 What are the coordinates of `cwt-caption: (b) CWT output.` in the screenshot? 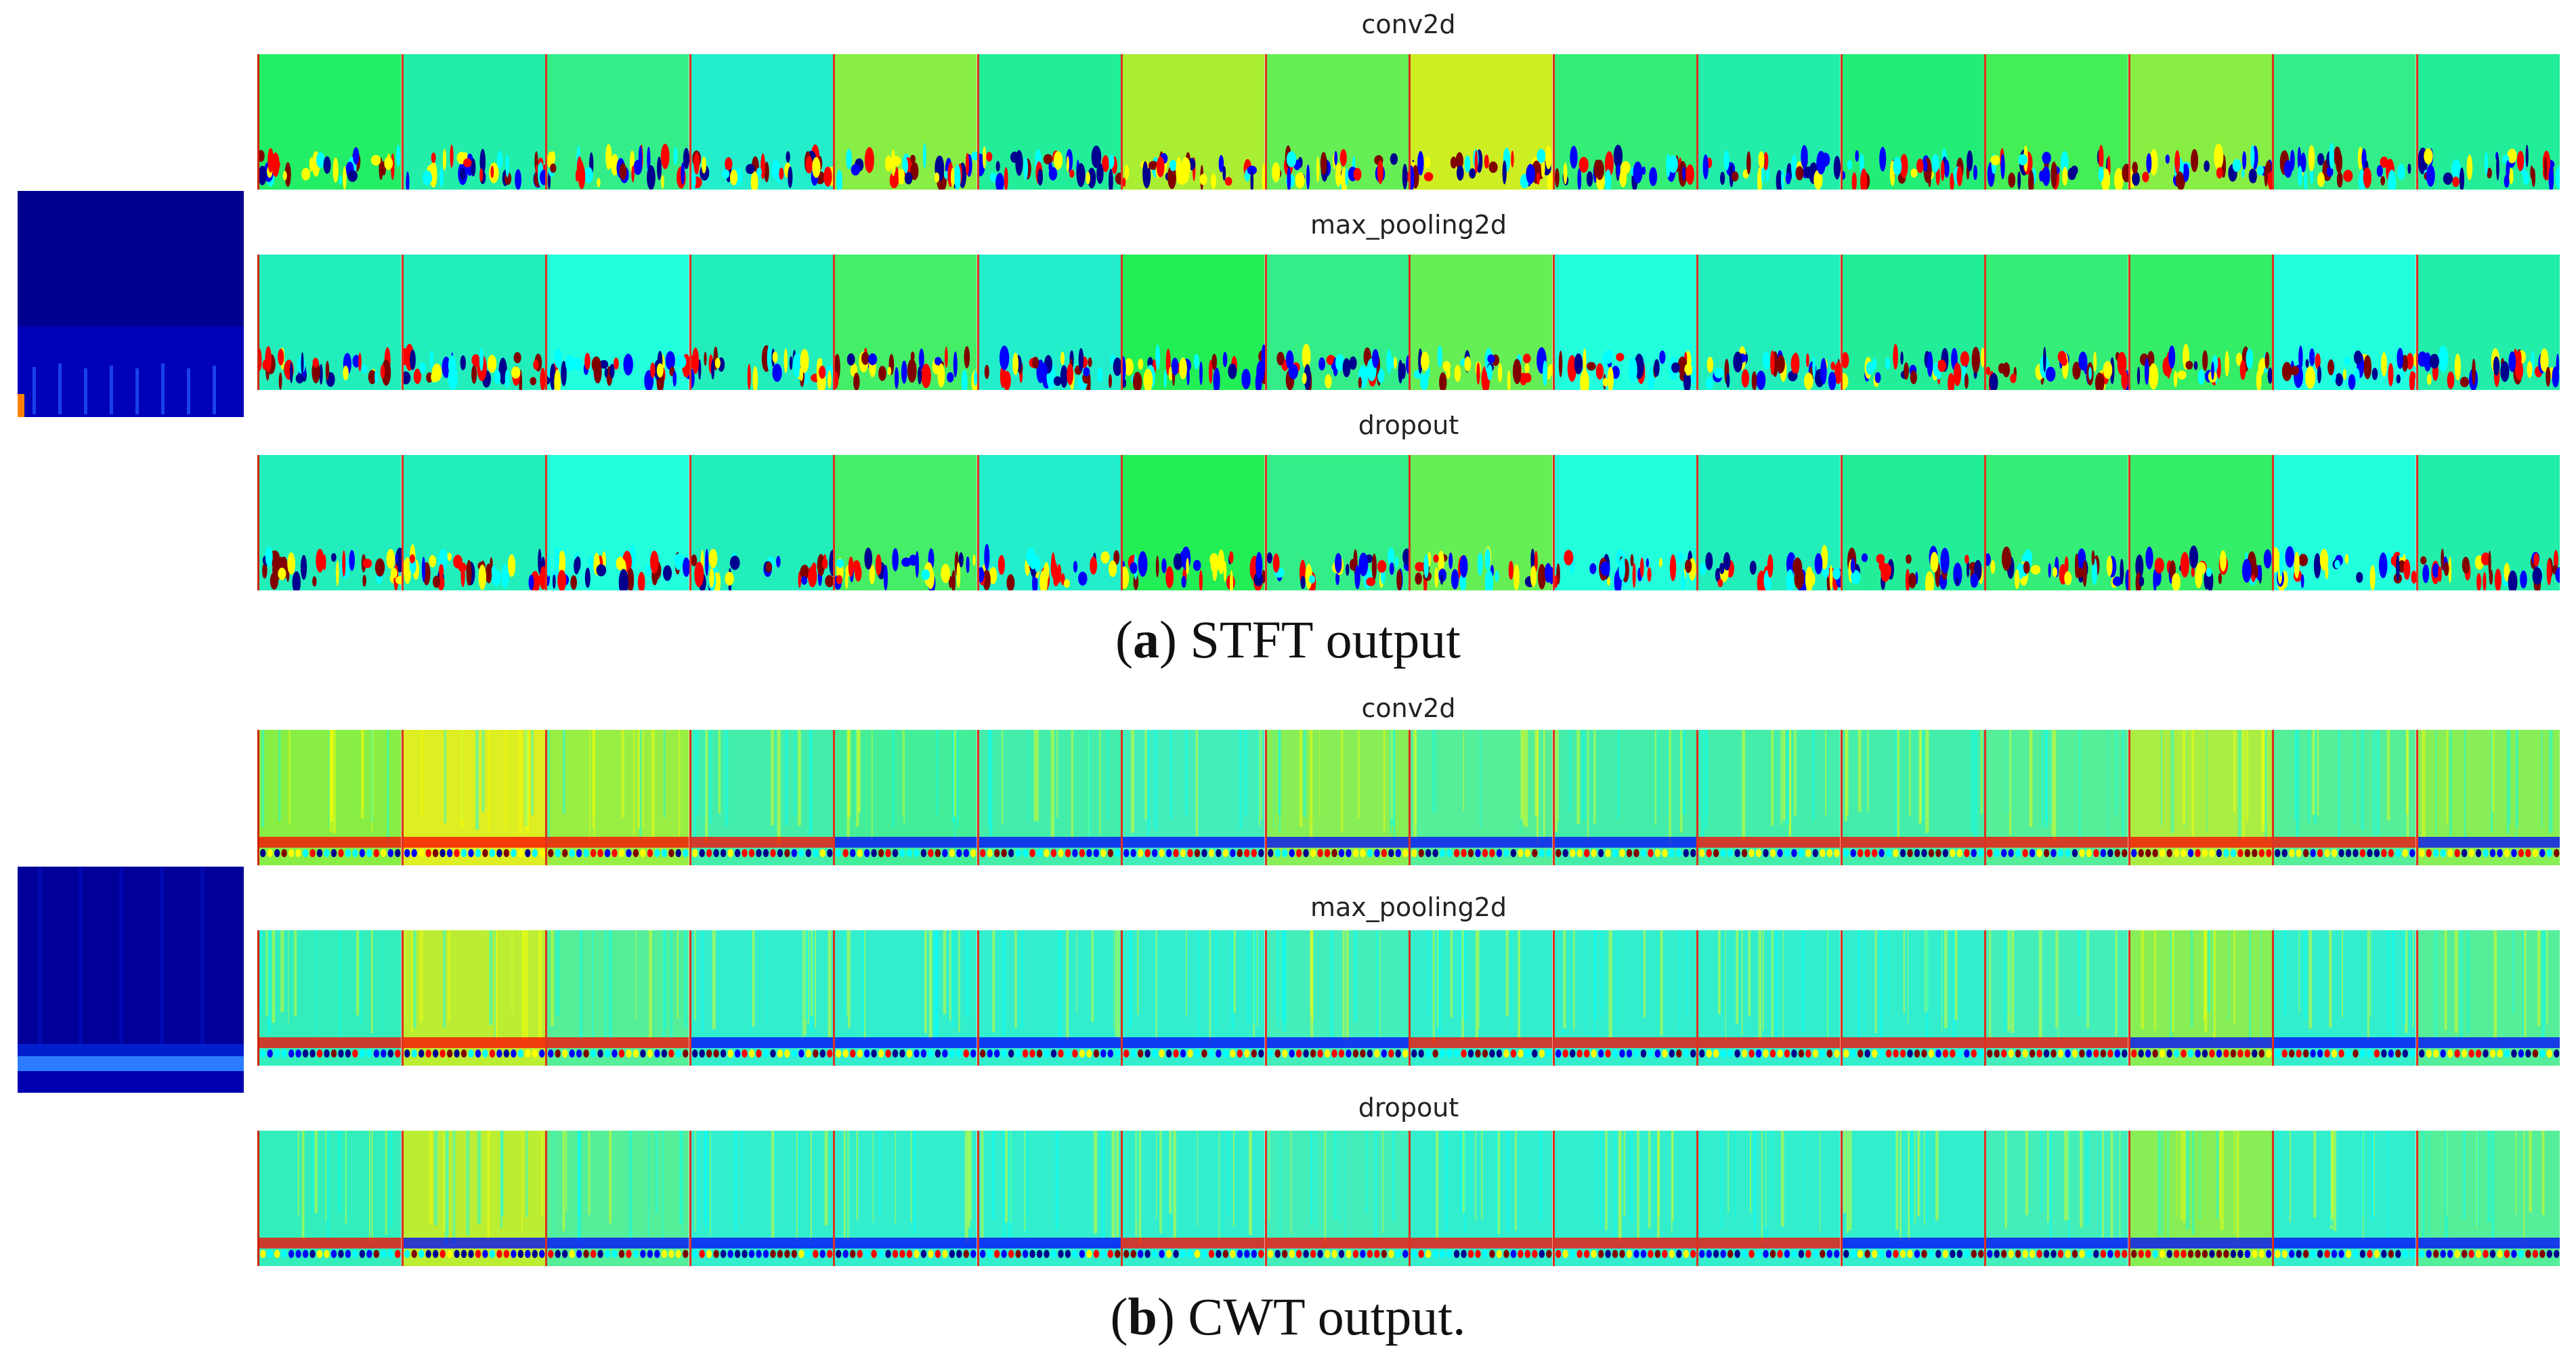 It's located at (1288, 1316).